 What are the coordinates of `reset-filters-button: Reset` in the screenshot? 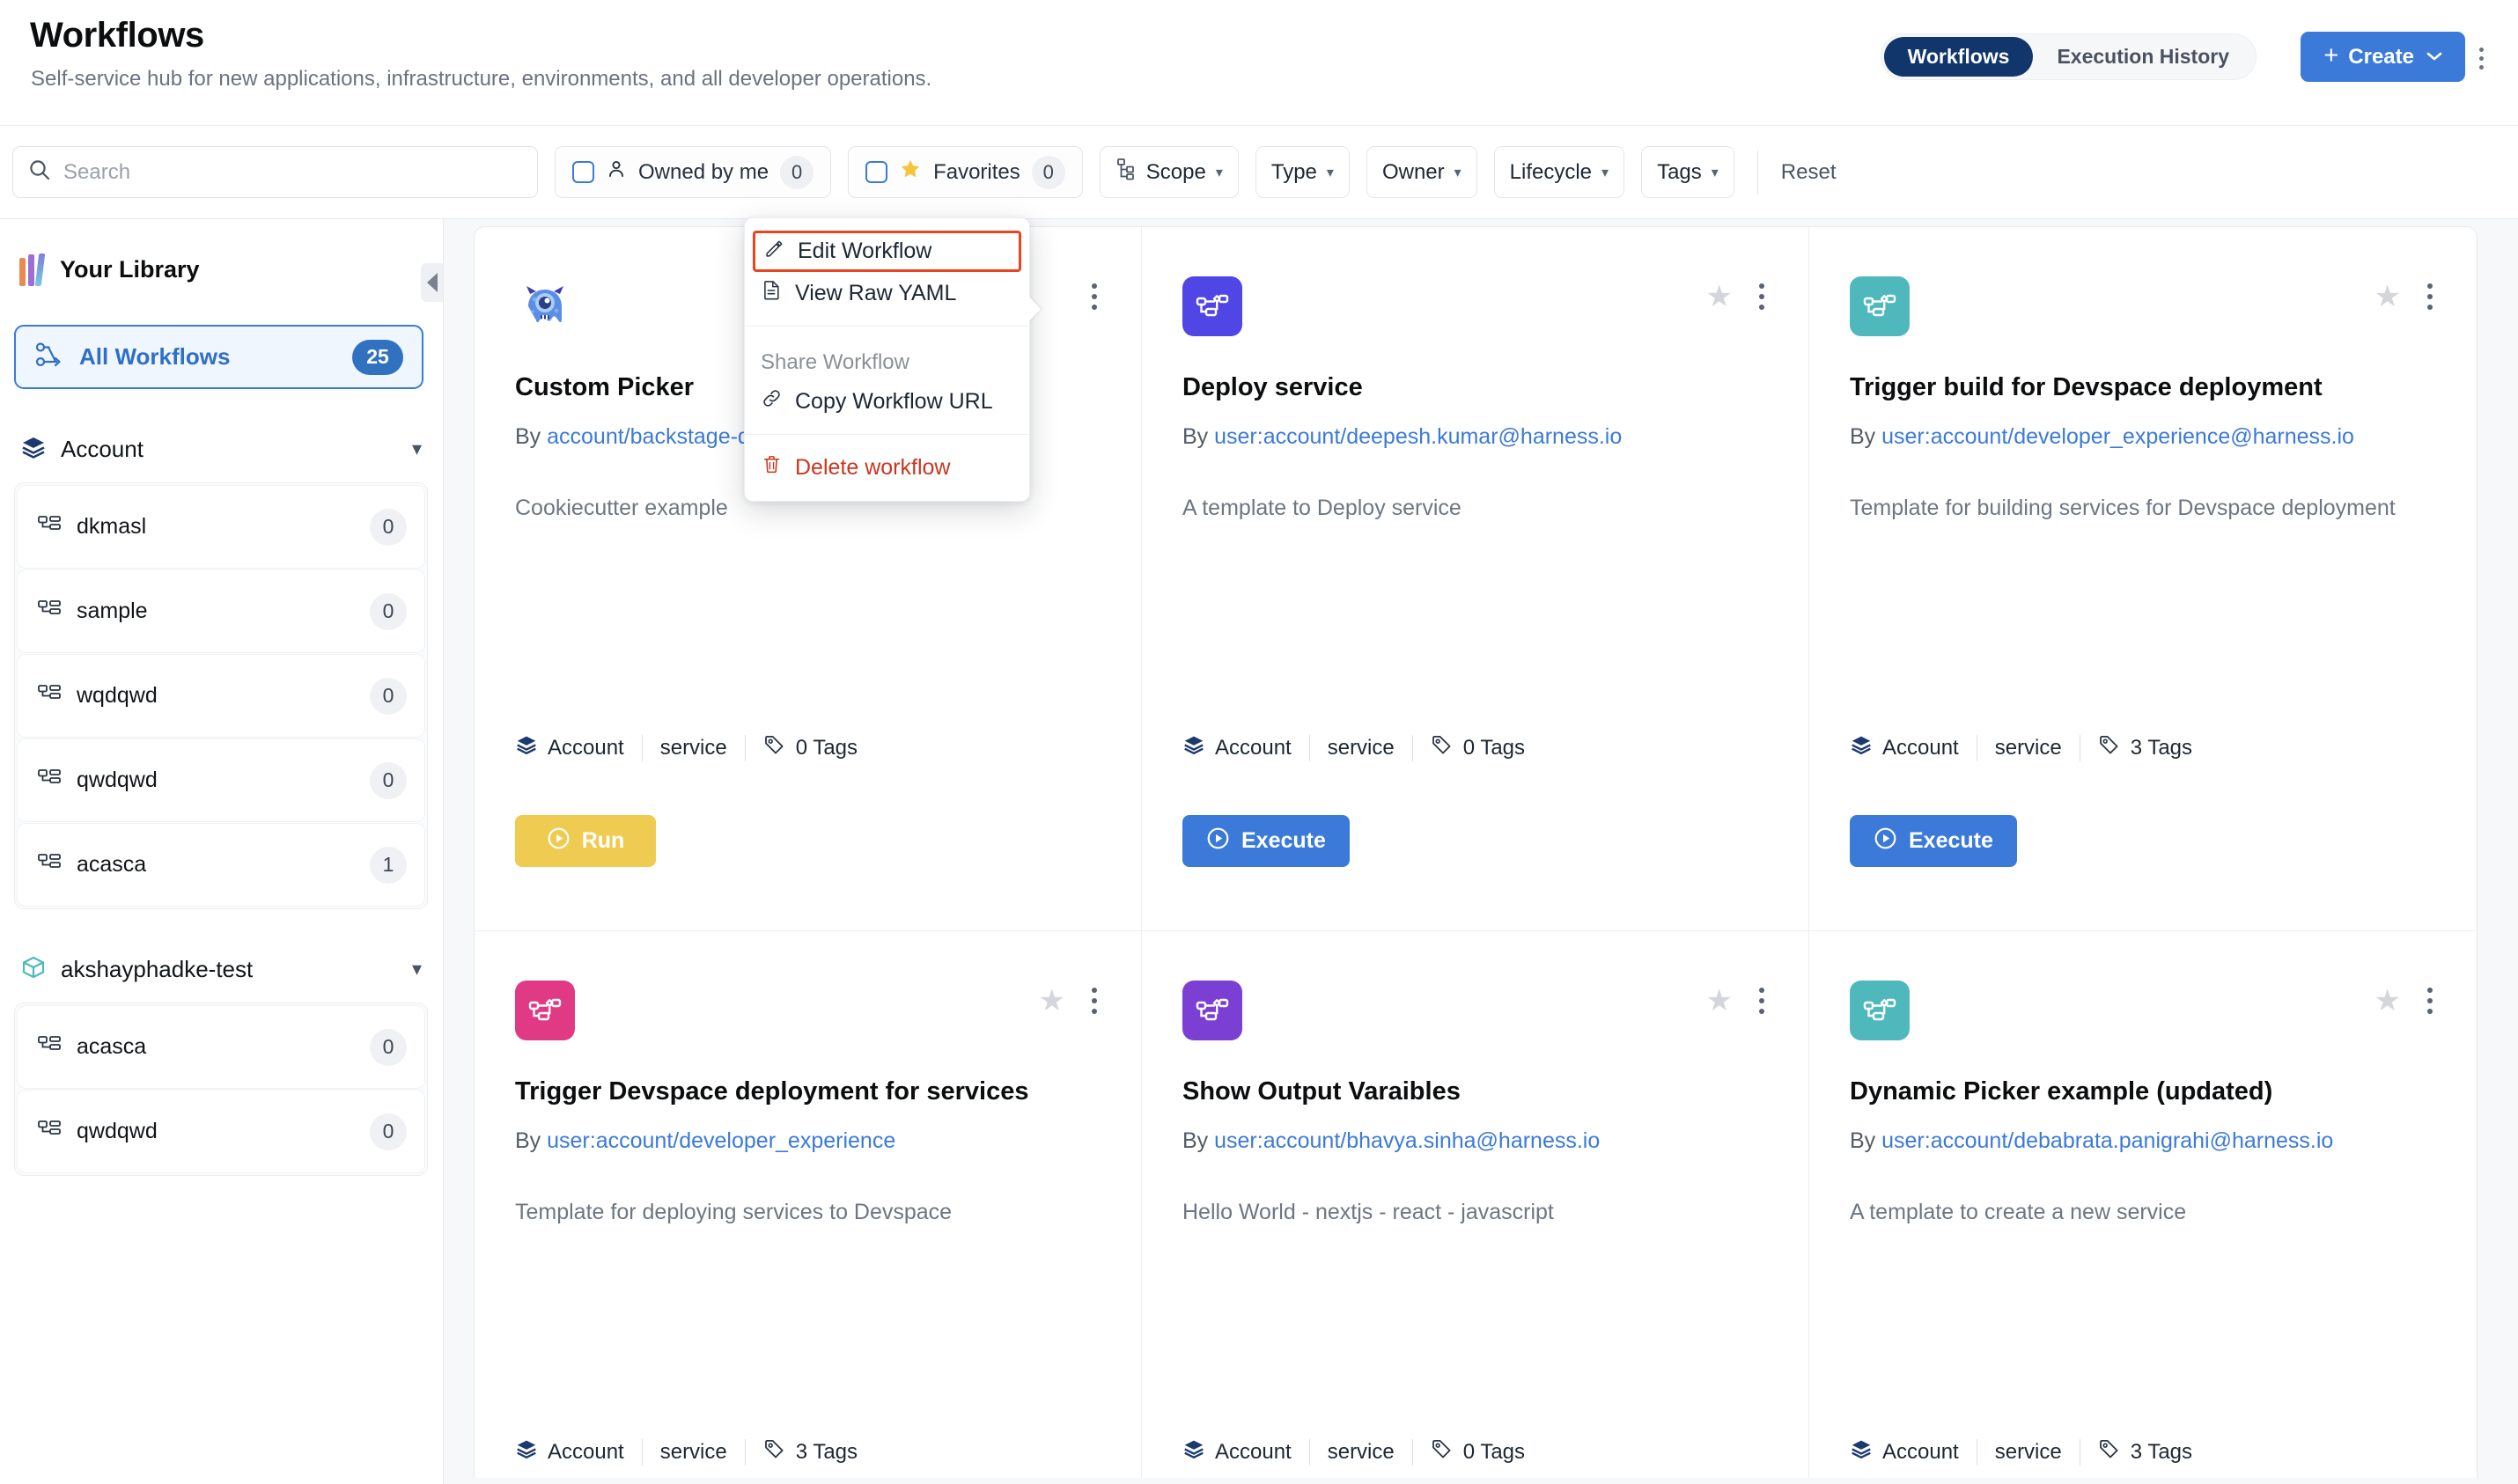 It's located at (1808, 171).